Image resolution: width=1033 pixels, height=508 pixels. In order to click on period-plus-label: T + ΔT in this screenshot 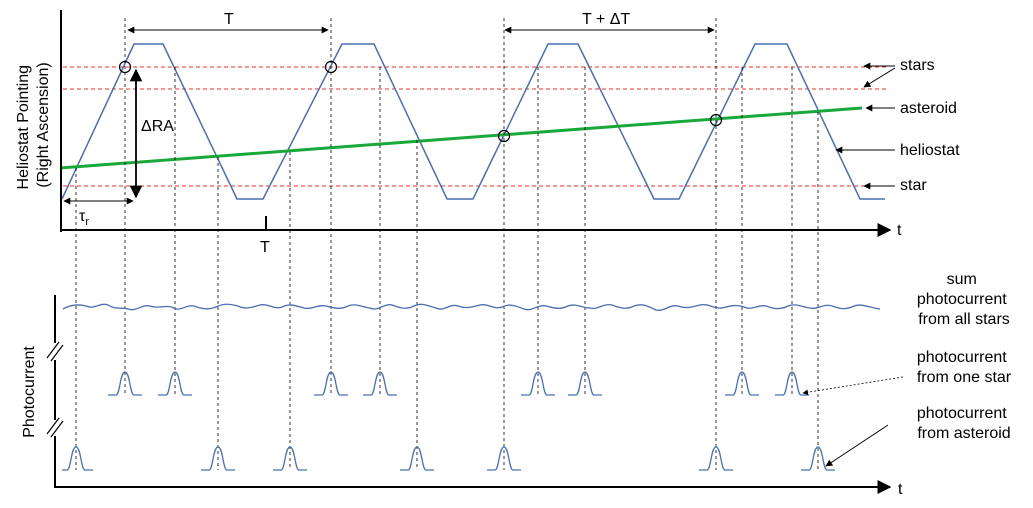, I will do `click(606, 19)`.